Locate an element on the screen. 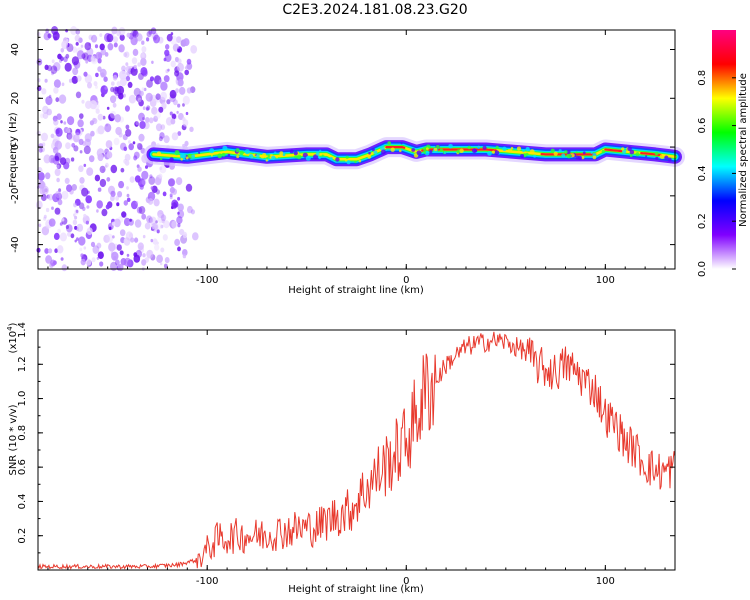  spectrogram-ridge is located at coordinates (414, 153).